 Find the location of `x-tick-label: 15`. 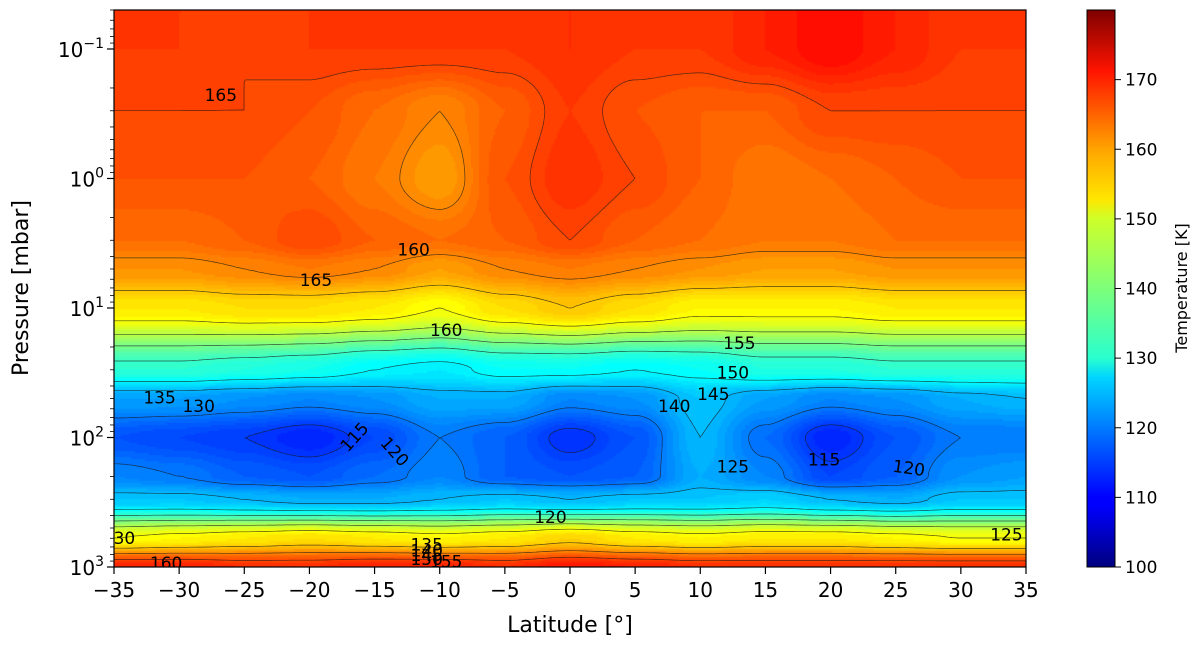

x-tick-label: 15 is located at coordinates (765, 590).